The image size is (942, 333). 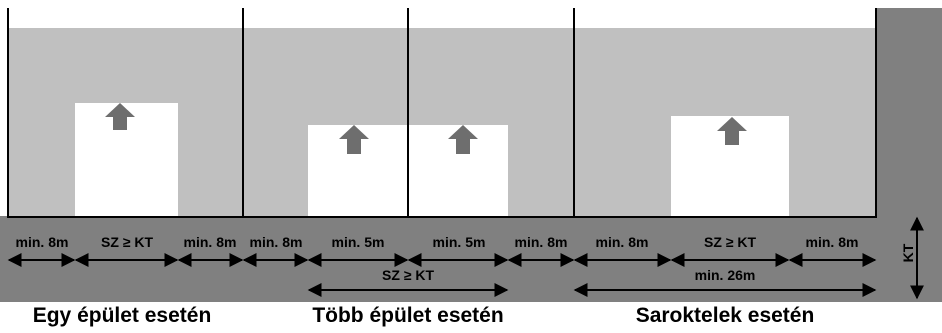 What do you see at coordinates (122, 315) in the screenshot?
I see `caption-egy: Egy épület esetén` at bounding box center [122, 315].